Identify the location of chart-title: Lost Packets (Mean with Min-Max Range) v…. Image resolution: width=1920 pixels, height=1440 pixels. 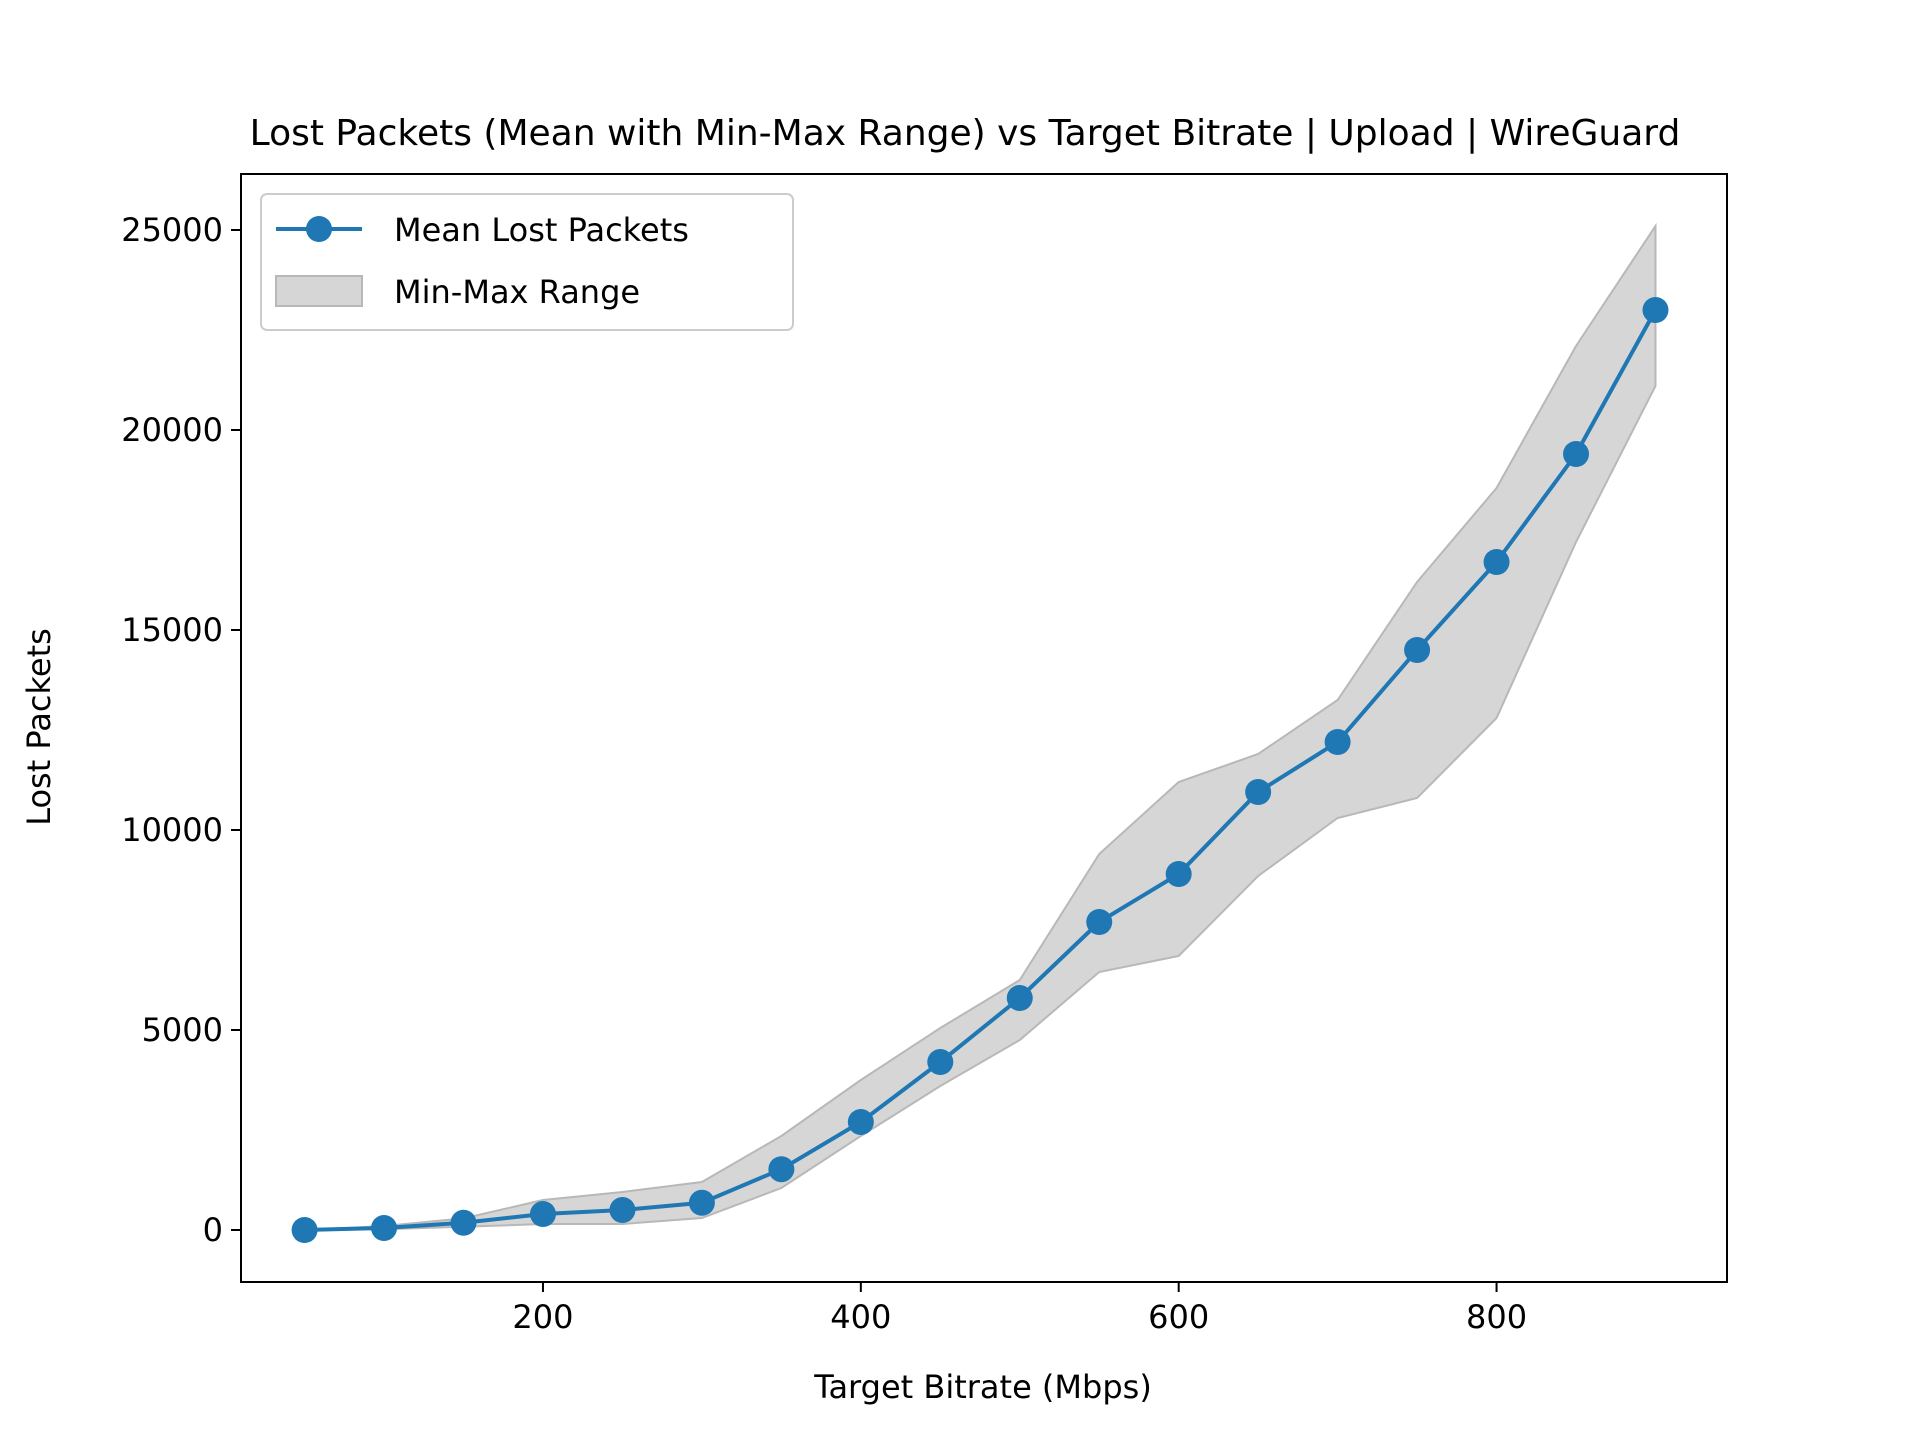
(965, 133).